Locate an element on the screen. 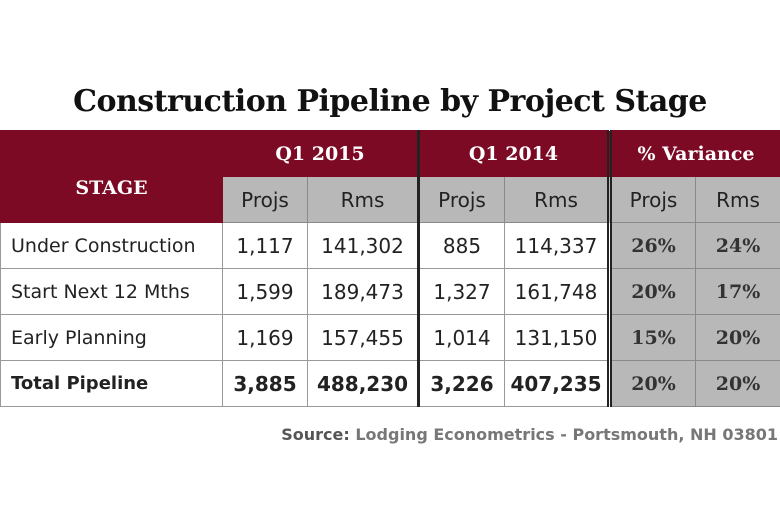  source-label: Source: is located at coordinates (315, 434).